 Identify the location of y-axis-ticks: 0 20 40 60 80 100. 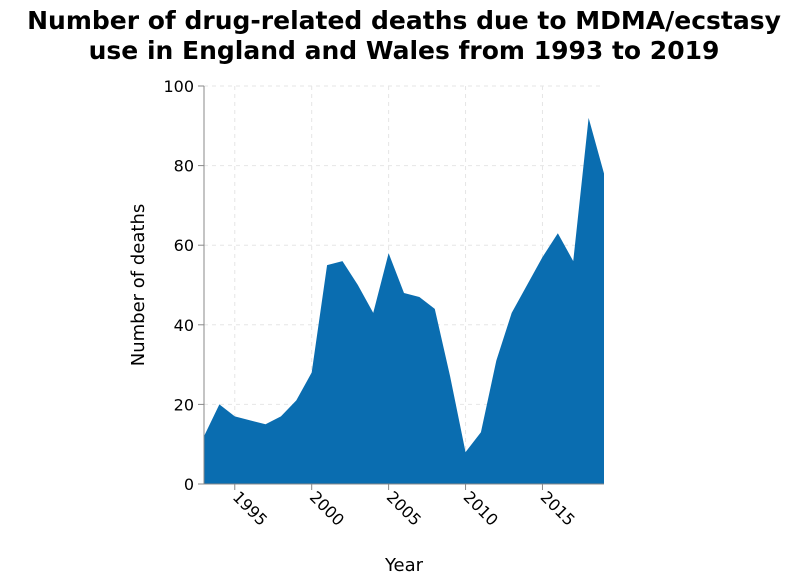
(183, 285).